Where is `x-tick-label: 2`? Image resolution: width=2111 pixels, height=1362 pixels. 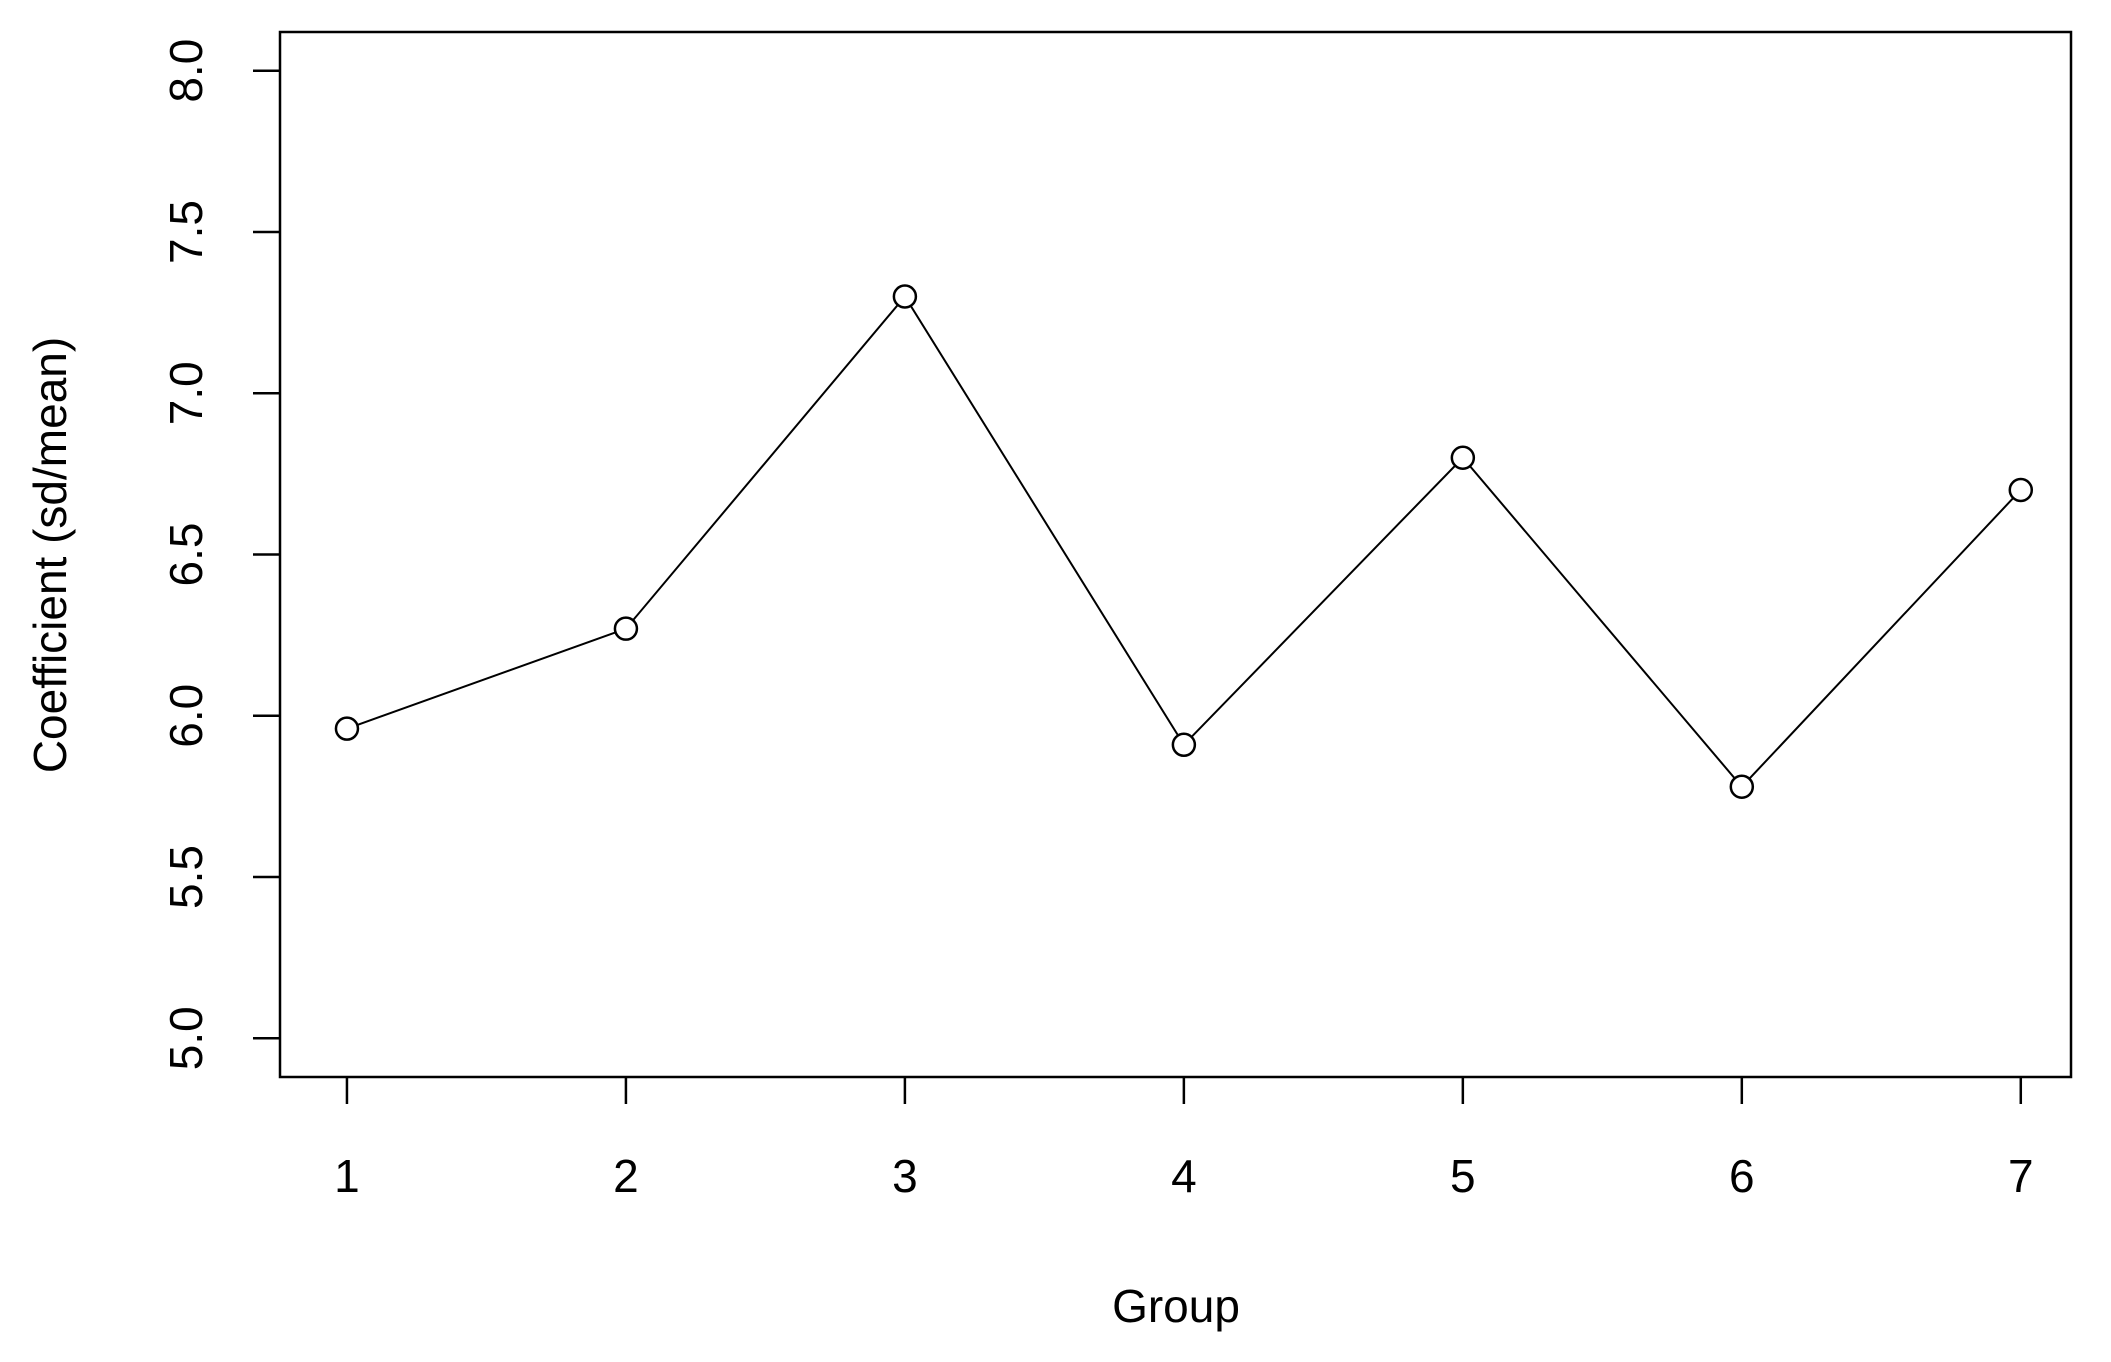
x-tick-label: 2 is located at coordinates (626, 1176).